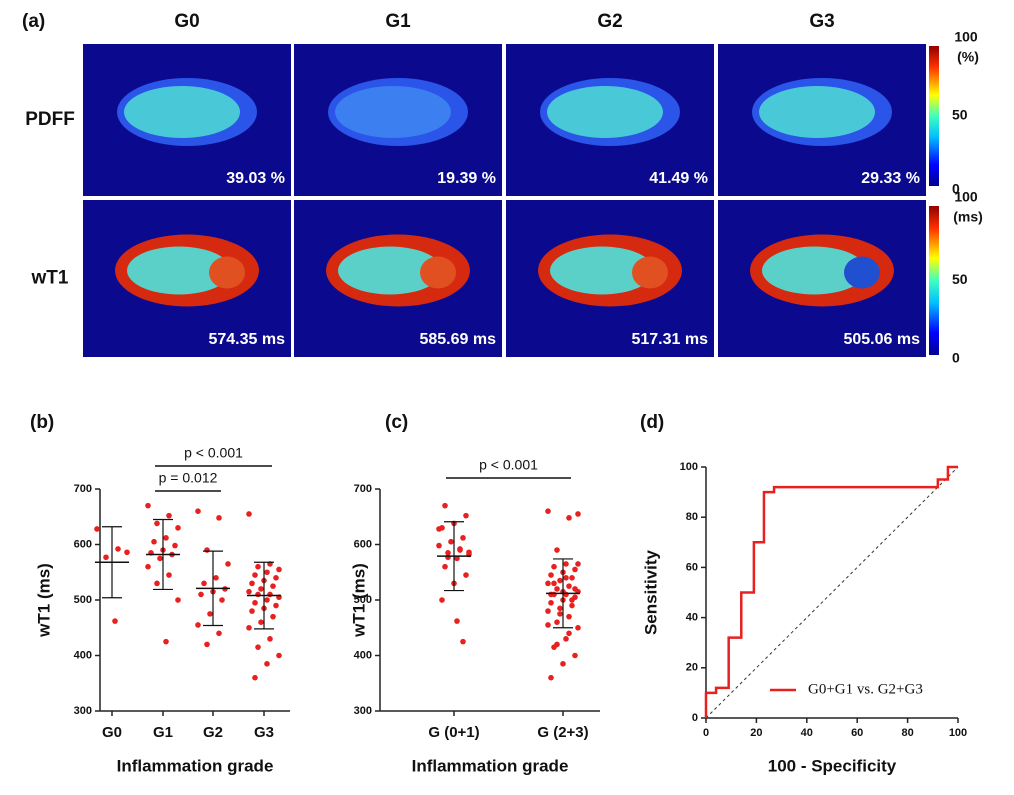 The image size is (1014, 795). What do you see at coordinates (890, 178) in the screenshot?
I see `value-label: 29.33 %` at bounding box center [890, 178].